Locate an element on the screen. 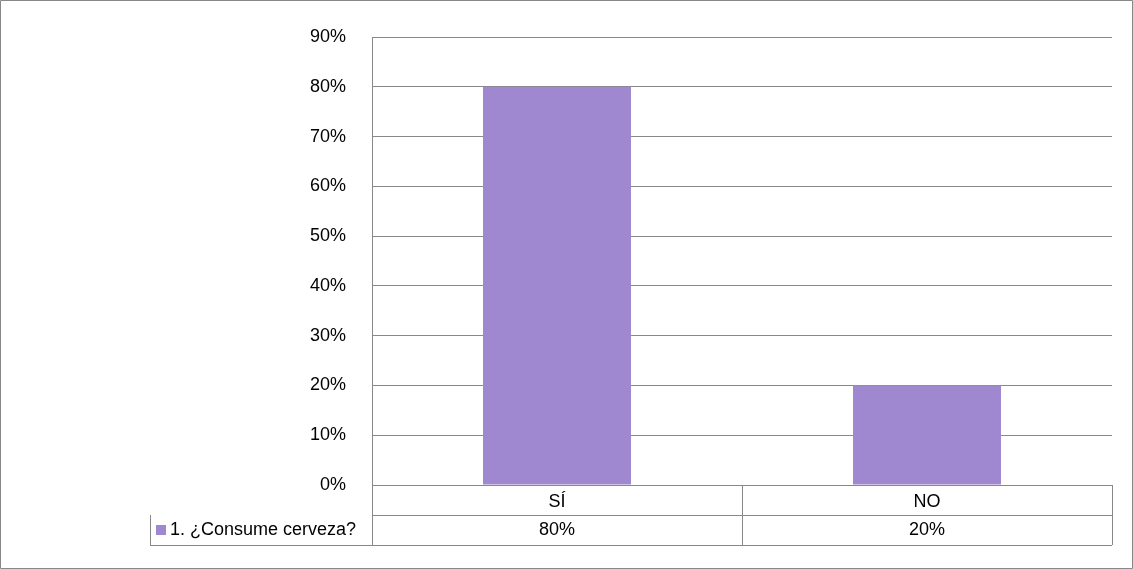 This screenshot has width=1133, height=569. y-tick-label: 60% is located at coordinates (327, 185).